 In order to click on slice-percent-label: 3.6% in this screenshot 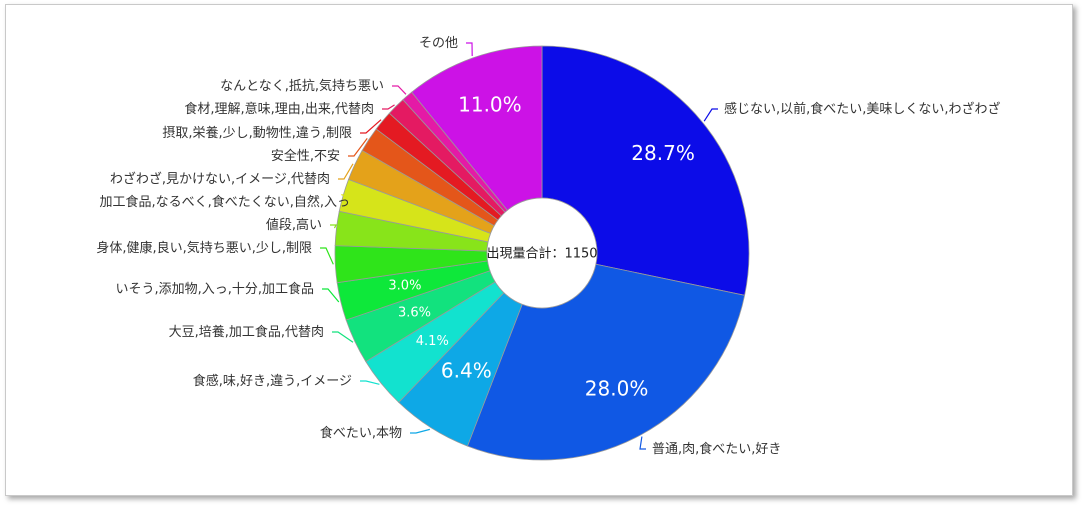, I will do `click(414, 313)`.